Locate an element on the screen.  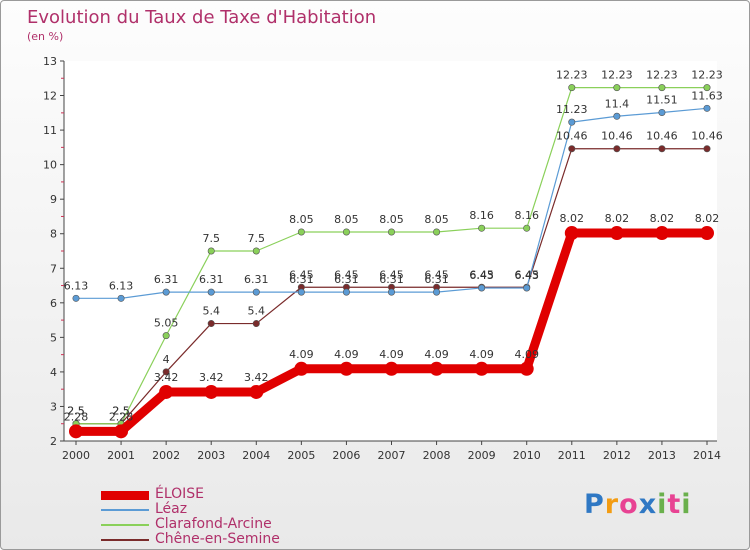
data-label-clarafond-arcine: 8.05 is located at coordinates (391, 219).